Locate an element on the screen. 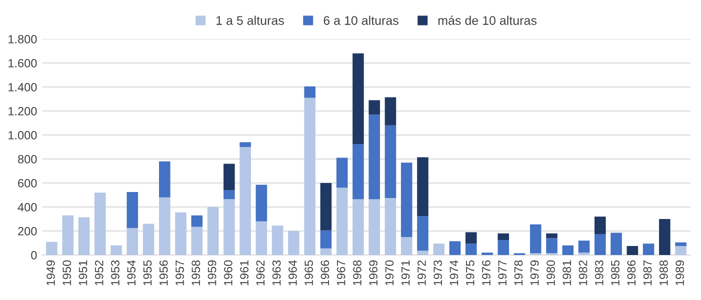 Image resolution: width=701 pixels, height=300 pixels. x-tick-label: 1956 is located at coordinates (163, 273).